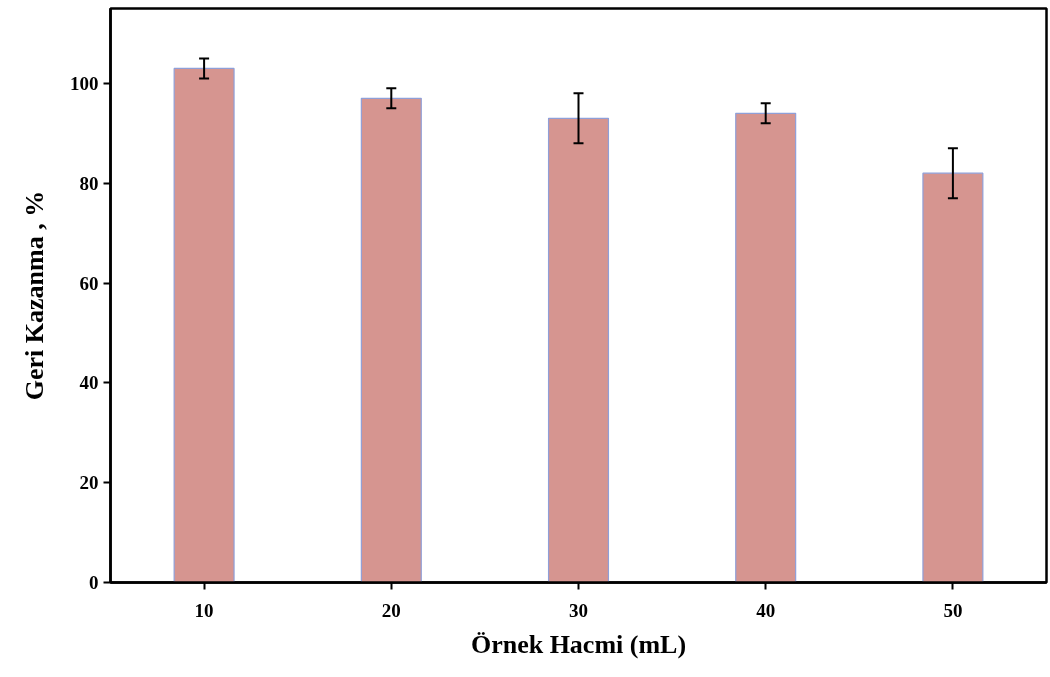 The image size is (1050, 677). I want to click on x-tick-label: 50, so click(953, 610).